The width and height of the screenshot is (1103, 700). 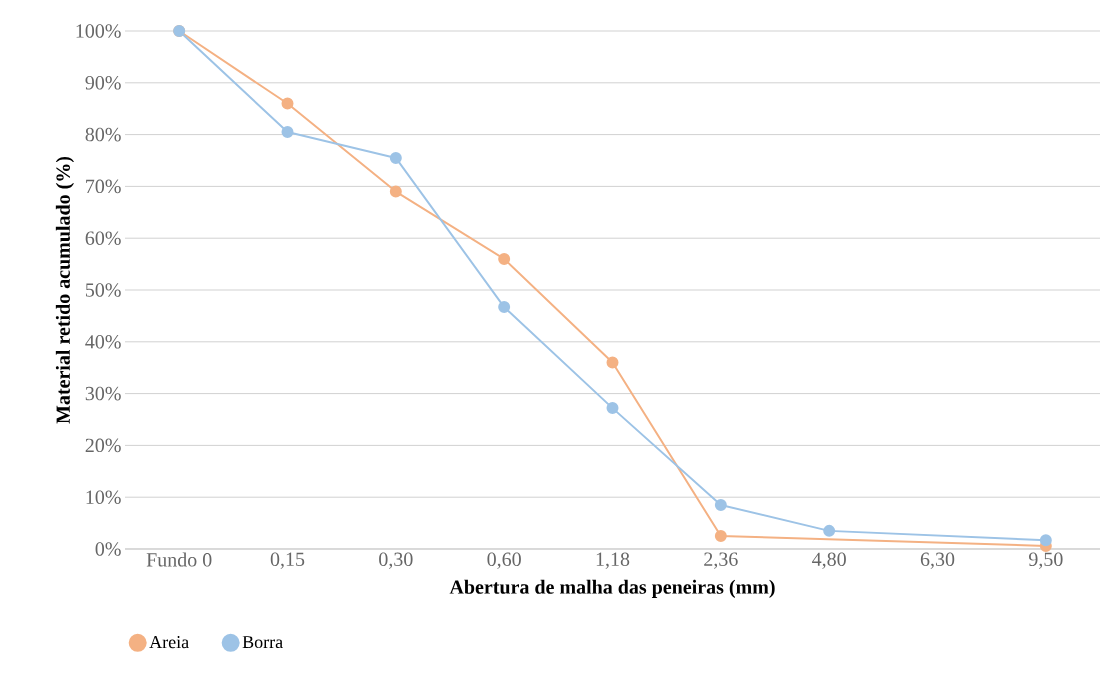 What do you see at coordinates (103, 342) in the screenshot?
I see `y-tick-label: 40%` at bounding box center [103, 342].